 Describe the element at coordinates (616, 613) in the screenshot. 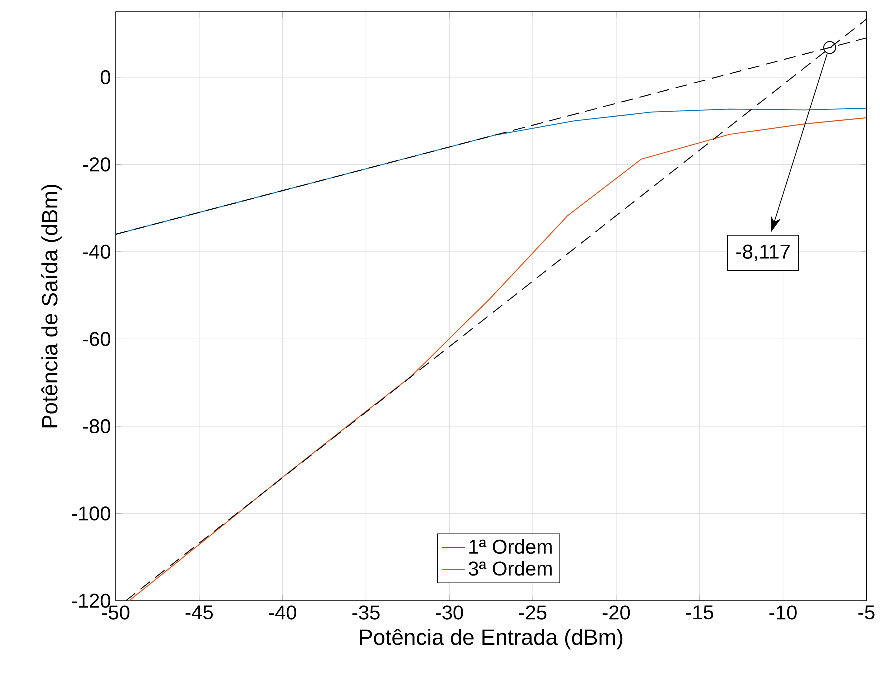

I see `x-tick-label: -20` at that location.